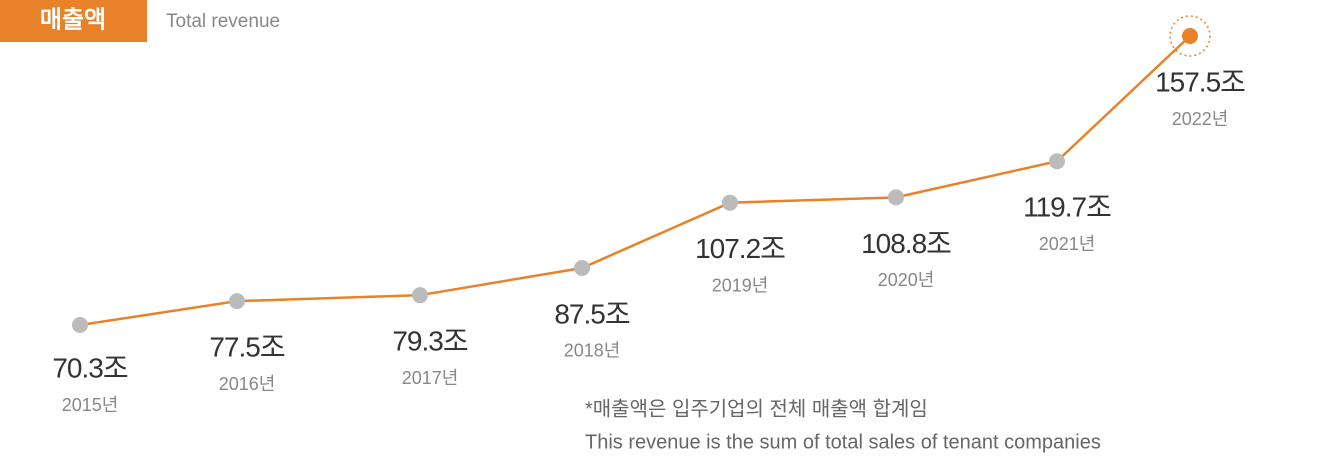 This screenshot has width=1319, height=462. I want to click on value-label: 79.3조, so click(429, 341).